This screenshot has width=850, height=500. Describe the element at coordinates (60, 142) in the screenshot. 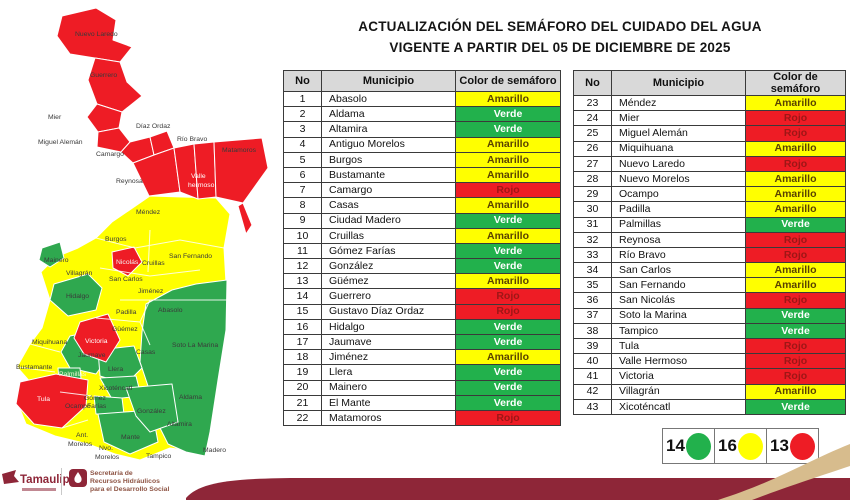

I see `map-label: Miguel Alemán` at that location.